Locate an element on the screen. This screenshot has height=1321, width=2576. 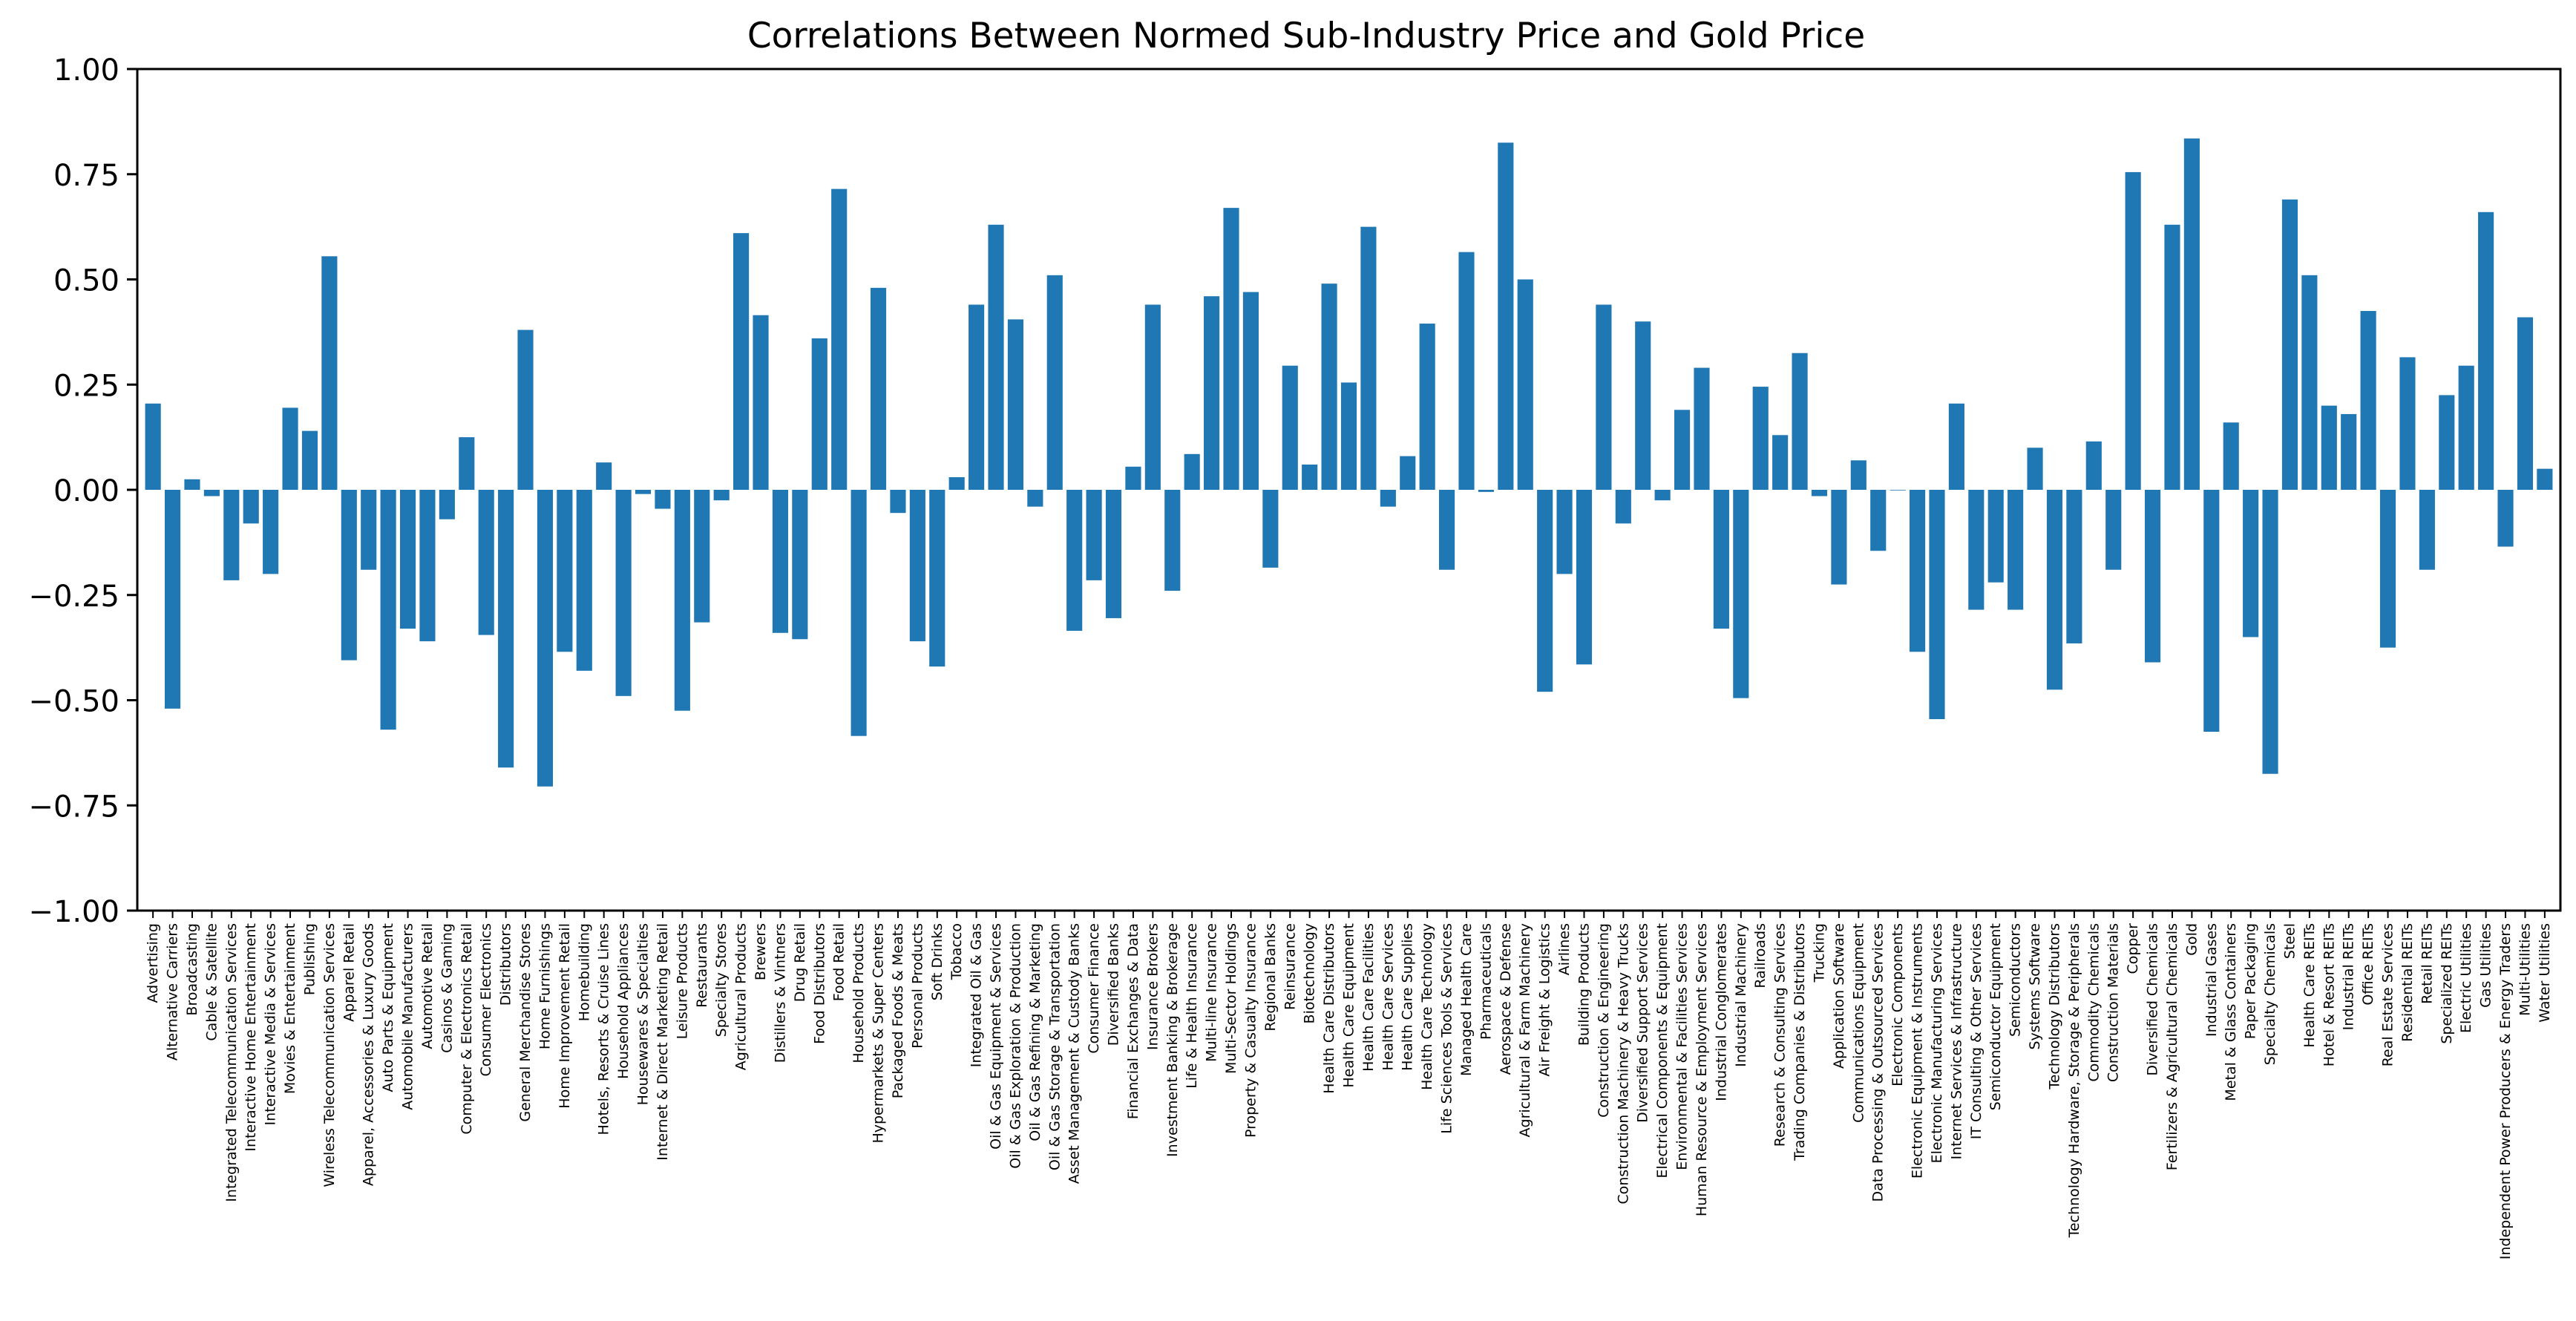
x-tick-label: Broadcasting is located at coordinates (192, 969).